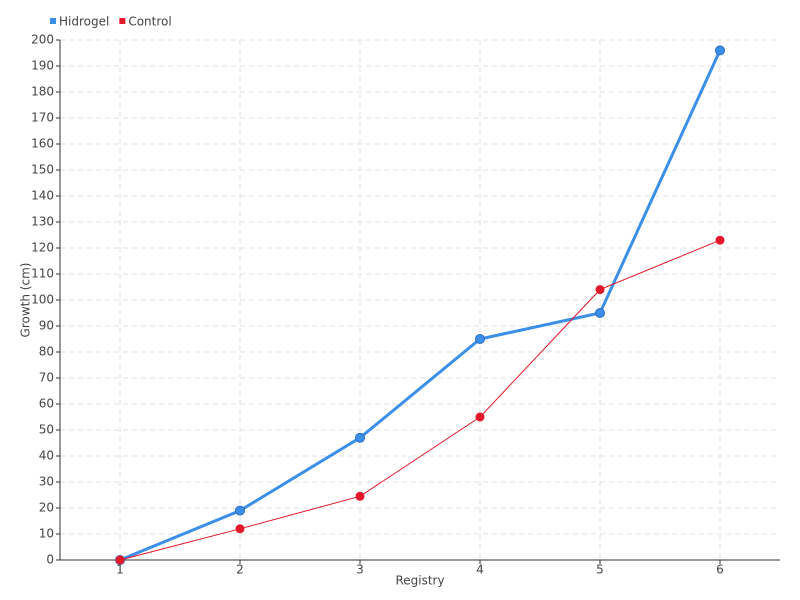 The width and height of the screenshot is (800, 600). What do you see at coordinates (42, 40) in the screenshot?
I see `y-tick-label: 200` at bounding box center [42, 40].